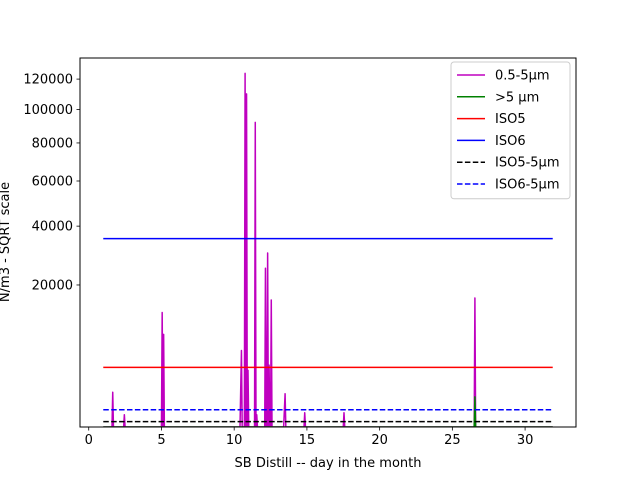 The image size is (640, 480). I want to click on x-tick-label: 15, so click(307, 440).